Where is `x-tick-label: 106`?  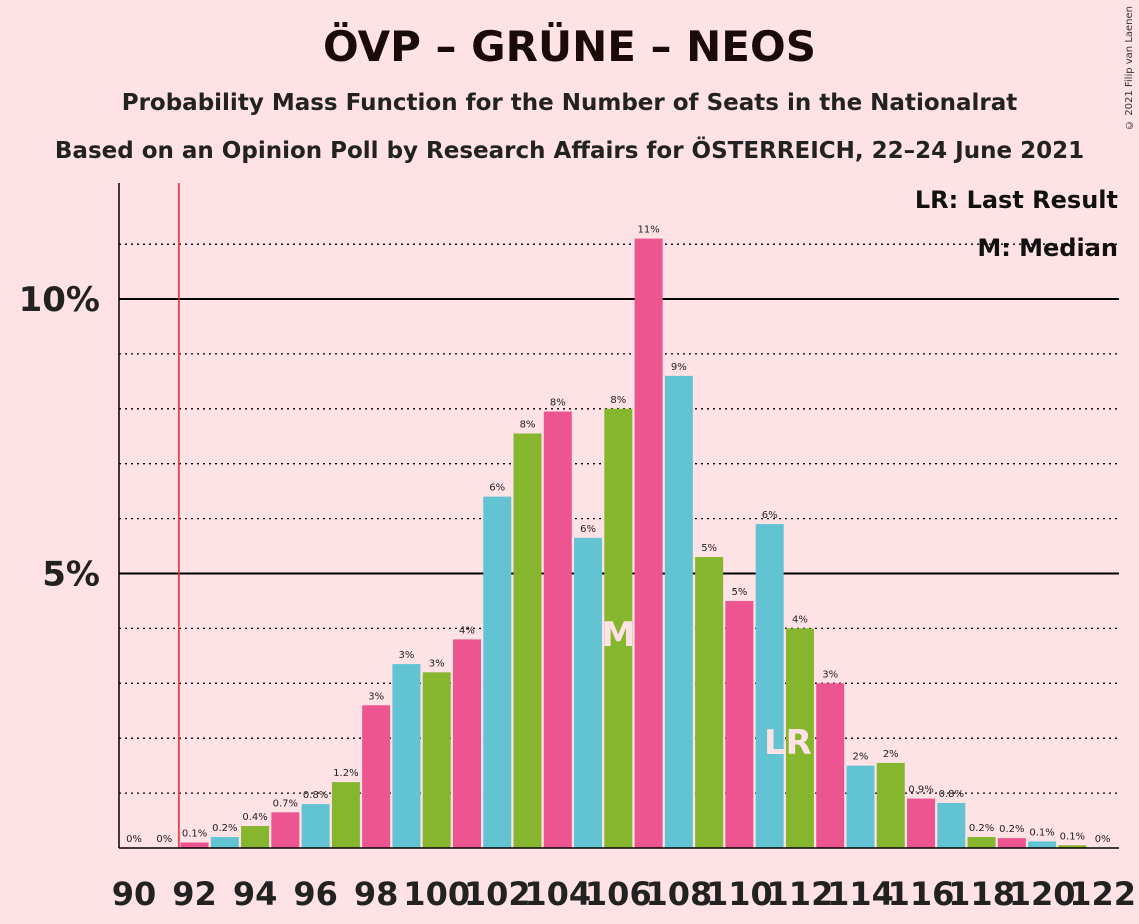 x-tick-label: 106 is located at coordinates (618, 894).